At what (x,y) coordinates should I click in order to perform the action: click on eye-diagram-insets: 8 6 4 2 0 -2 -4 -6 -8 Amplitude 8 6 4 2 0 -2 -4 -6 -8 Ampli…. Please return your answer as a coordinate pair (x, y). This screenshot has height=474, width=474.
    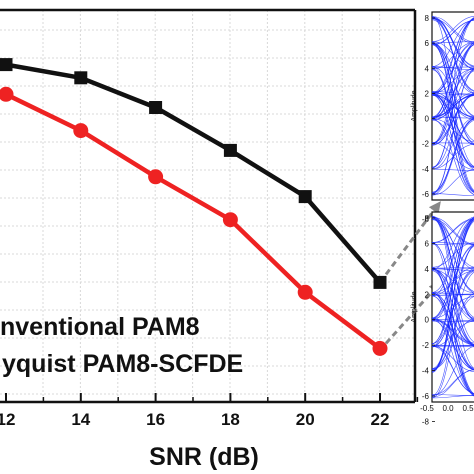
    Looking at the image, I should click on (442, 218).